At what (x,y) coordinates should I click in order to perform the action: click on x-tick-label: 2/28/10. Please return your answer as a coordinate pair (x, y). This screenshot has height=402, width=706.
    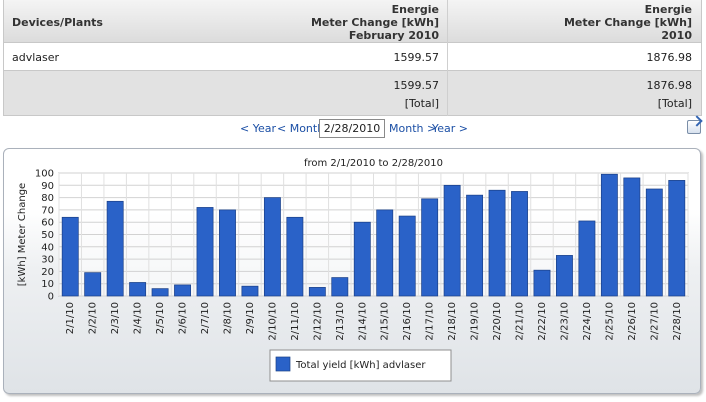
    Looking at the image, I should click on (677, 321).